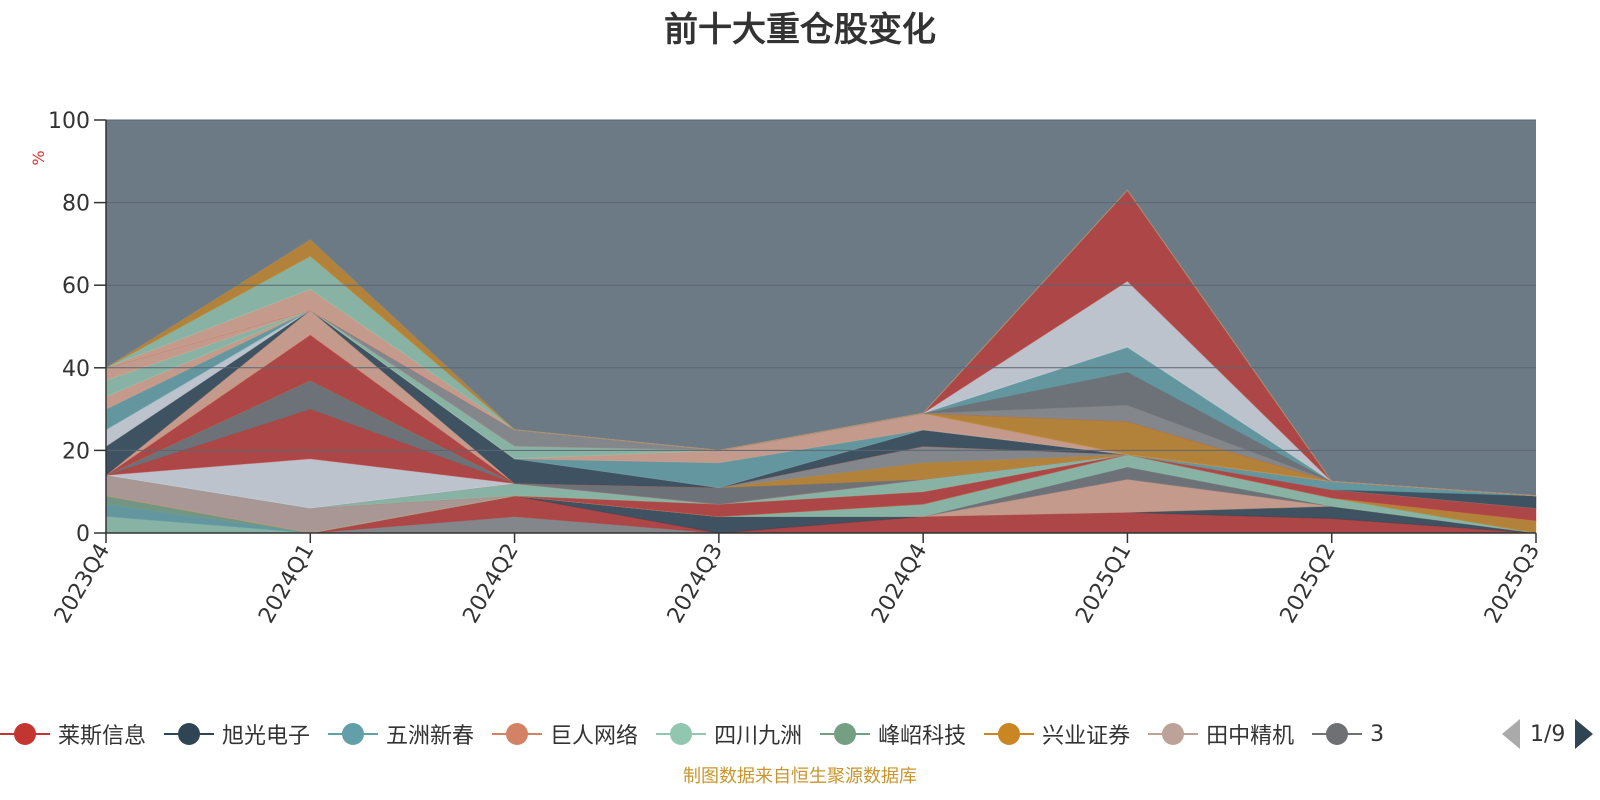  I want to click on legend-item-label: 兴业证券, so click(1086, 736).